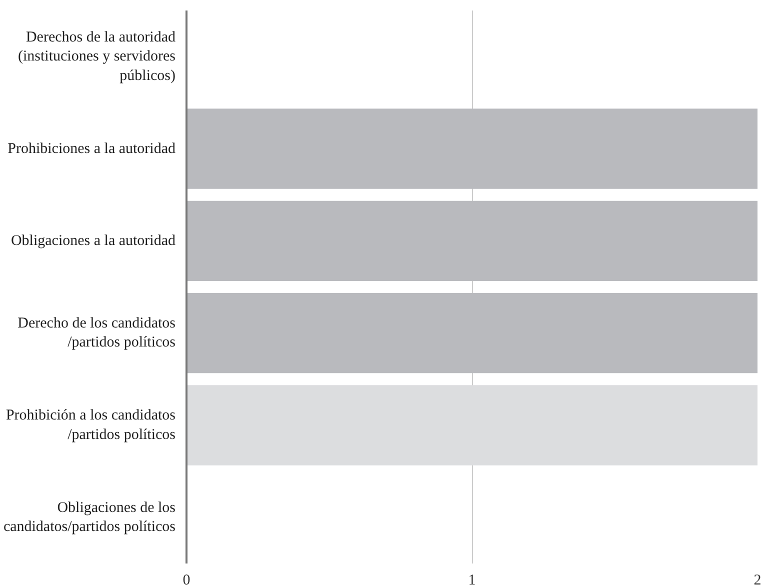  Describe the element at coordinates (91, 425) in the screenshot. I see `y-tick-label: Prohibición a los candidatos /partidos políticos` at that location.